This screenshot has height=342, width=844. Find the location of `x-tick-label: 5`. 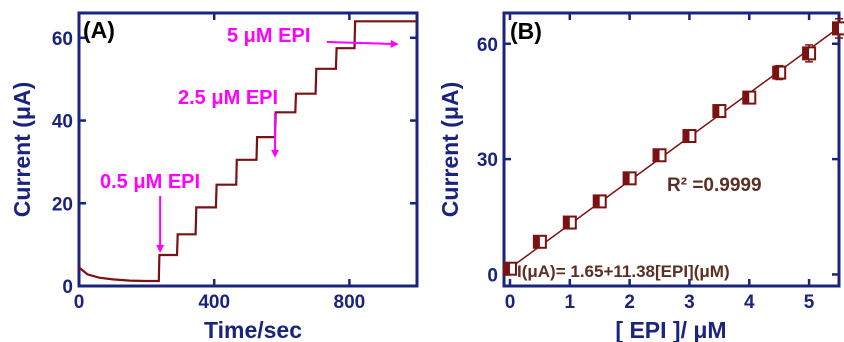

x-tick-label: 5 is located at coordinates (809, 302).